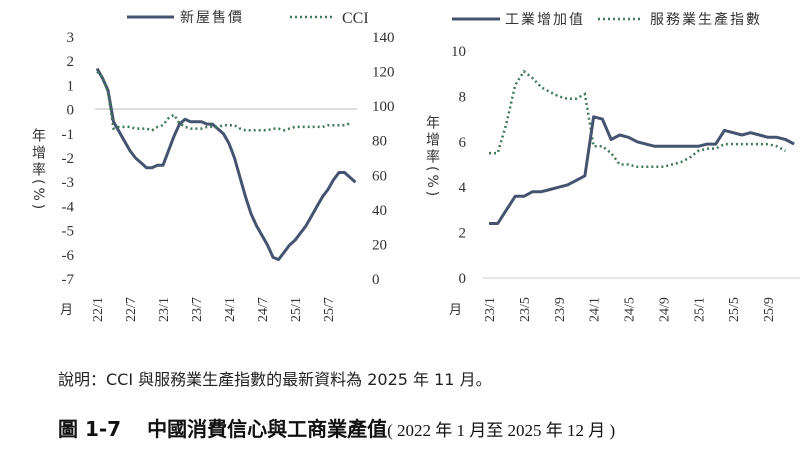 The image size is (800, 458). What do you see at coordinates (463, 143) in the screenshot?
I see `y-tick-label: 6` at bounding box center [463, 143].